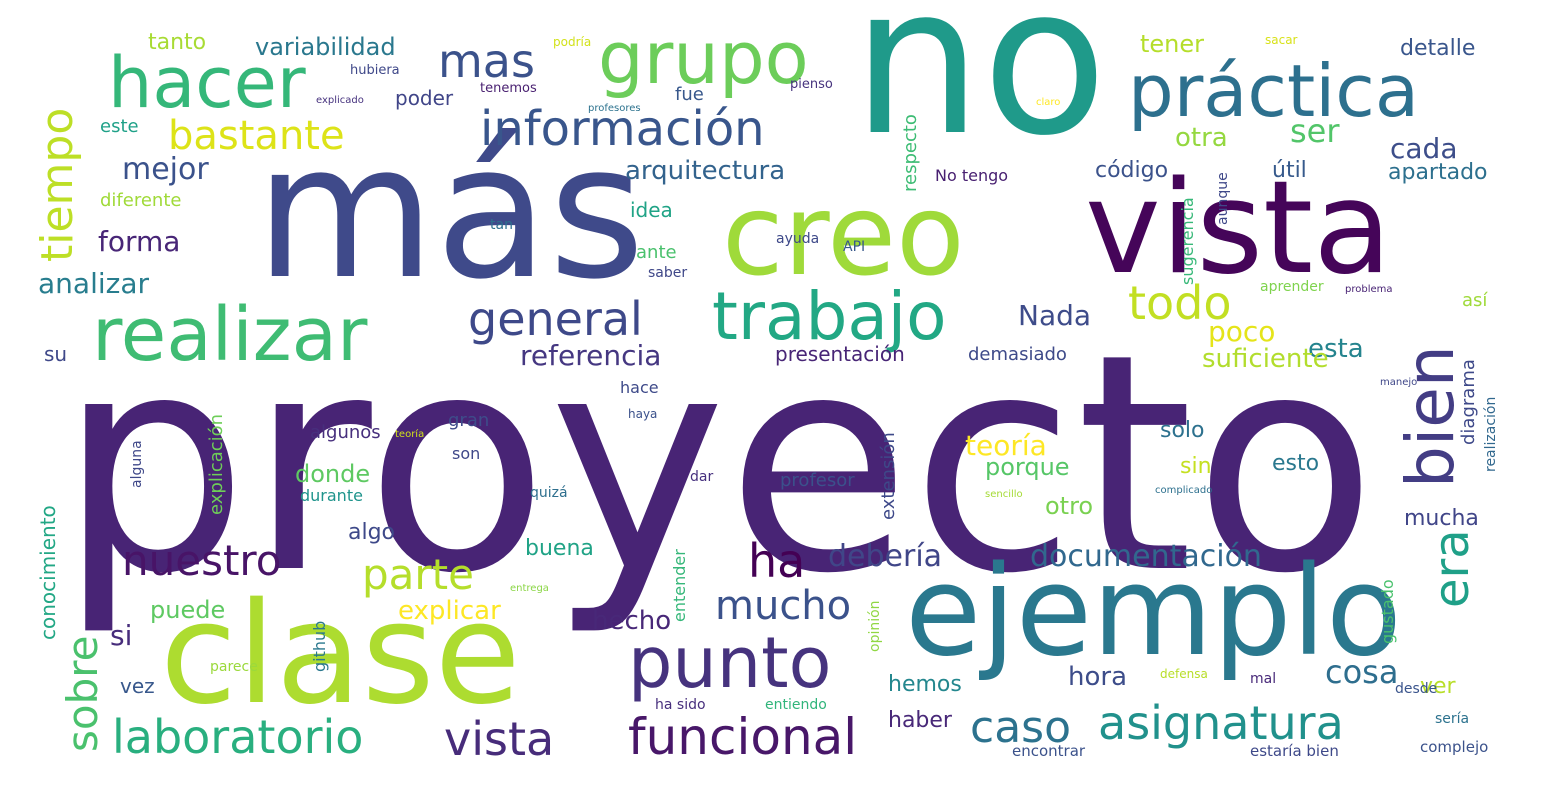 The height and width of the screenshot is (804, 1548). What do you see at coordinates (319, 646) in the screenshot?
I see `word-github: github` at bounding box center [319, 646].